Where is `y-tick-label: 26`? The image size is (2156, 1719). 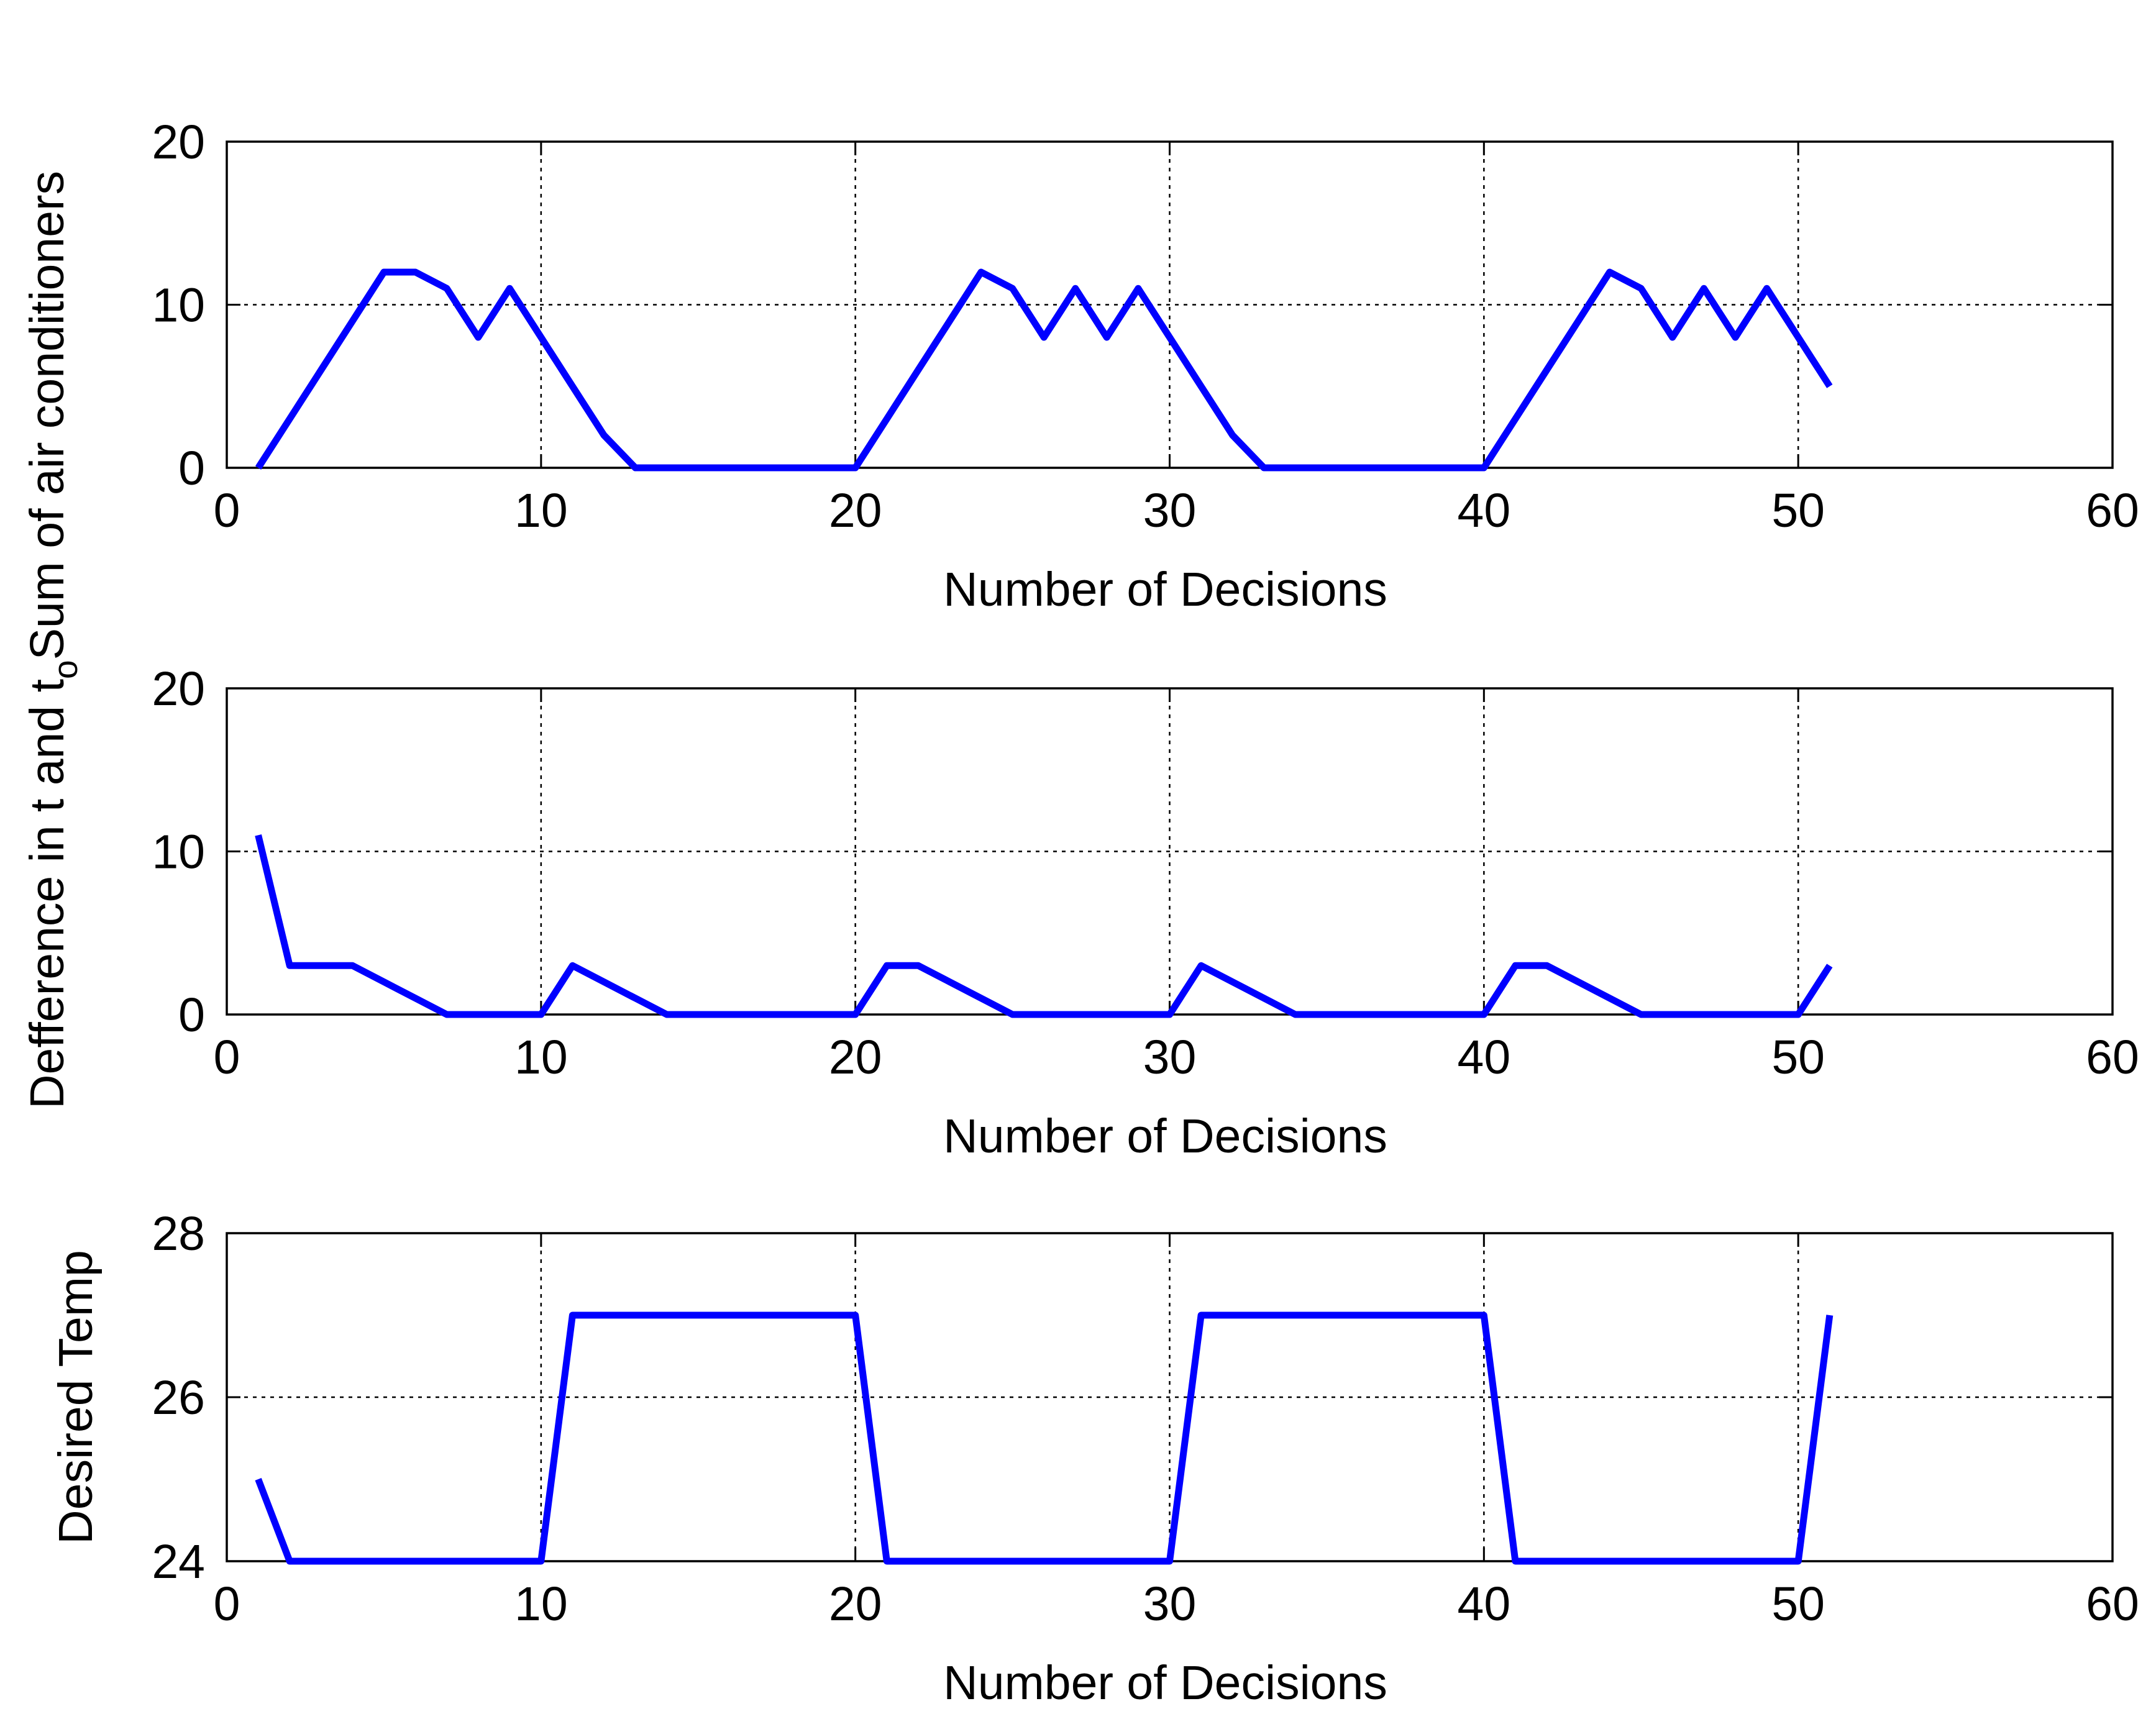
y-tick-label: 26 is located at coordinates (178, 1398).